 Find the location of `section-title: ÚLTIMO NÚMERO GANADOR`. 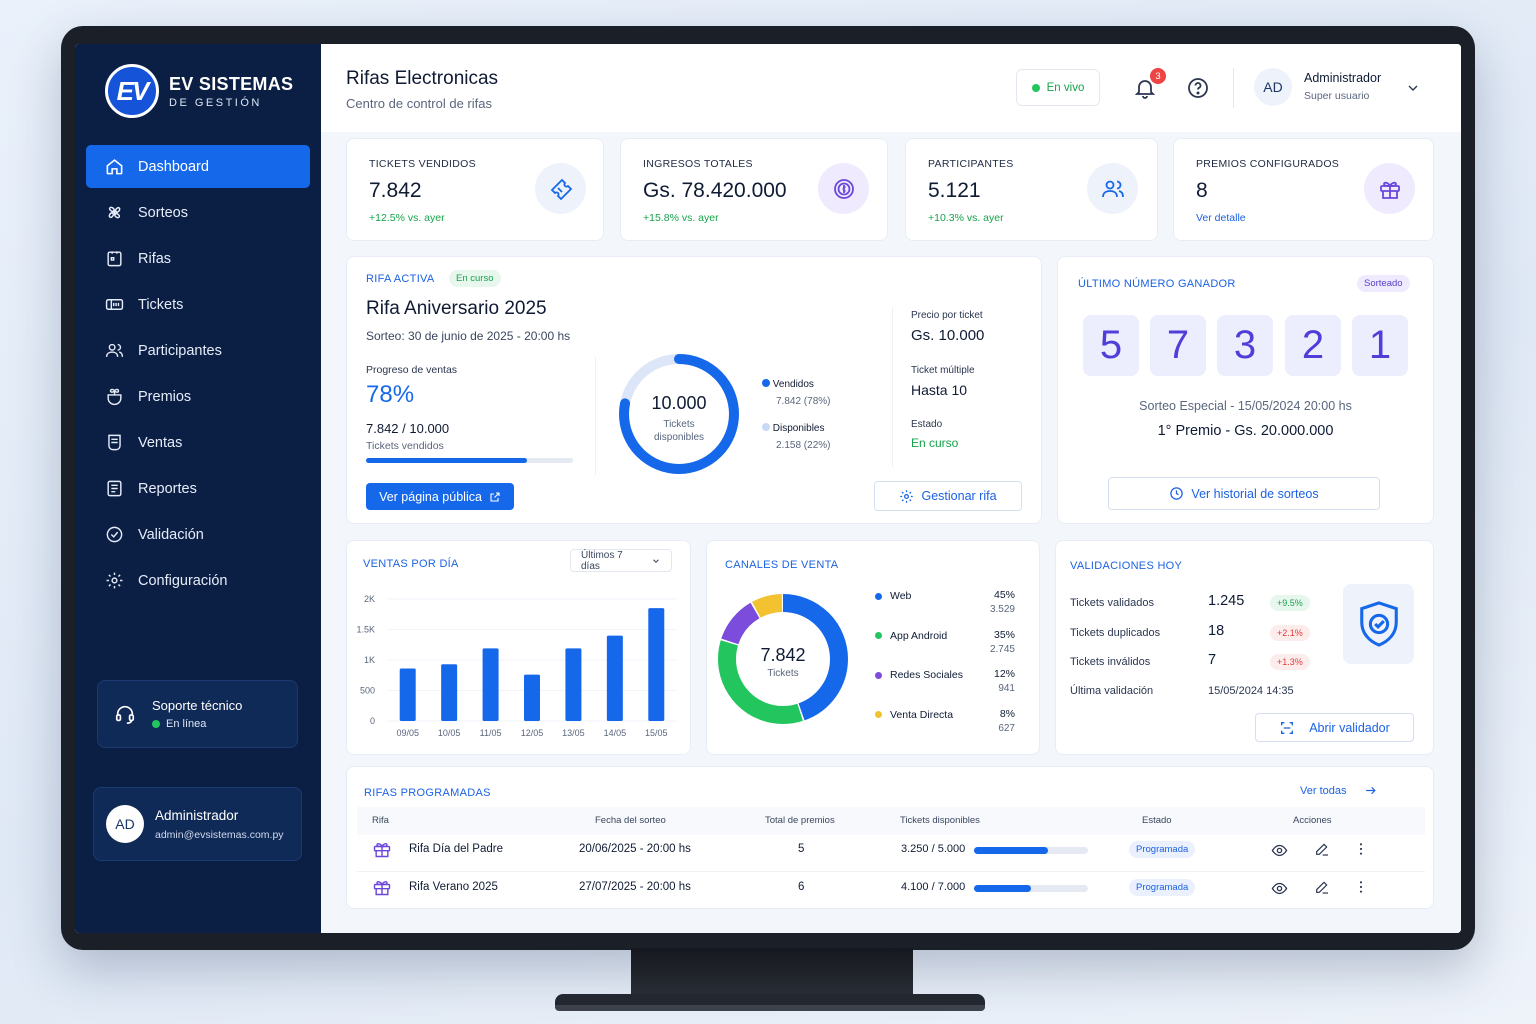

section-title: ÚLTIMO NÚMERO GANADOR is located at coordinates (1157, 284).